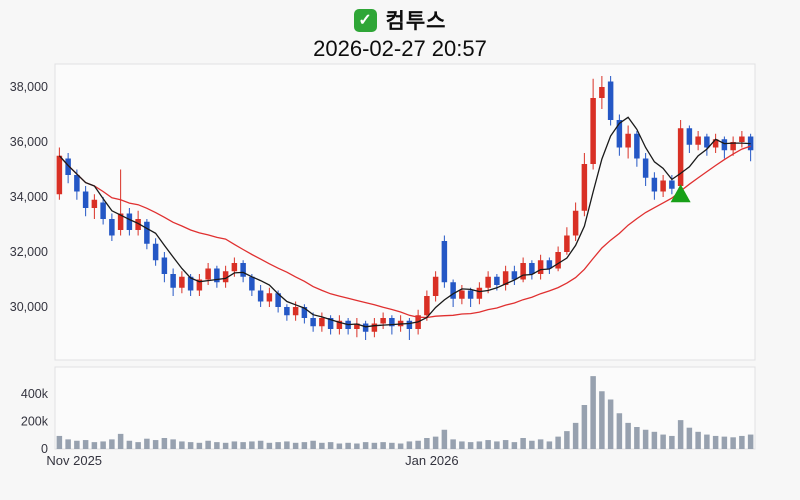 This screenshot has height=500, width=800. What do you see at coordinates (432, 460) in the screenshot?
I see `svg-text: Jan 2026` at bounding box center [432, 460].